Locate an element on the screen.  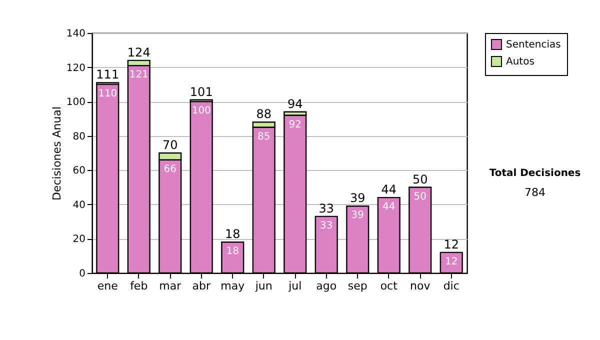
legend-label: Sentencias is located at coordinates (533, 45).